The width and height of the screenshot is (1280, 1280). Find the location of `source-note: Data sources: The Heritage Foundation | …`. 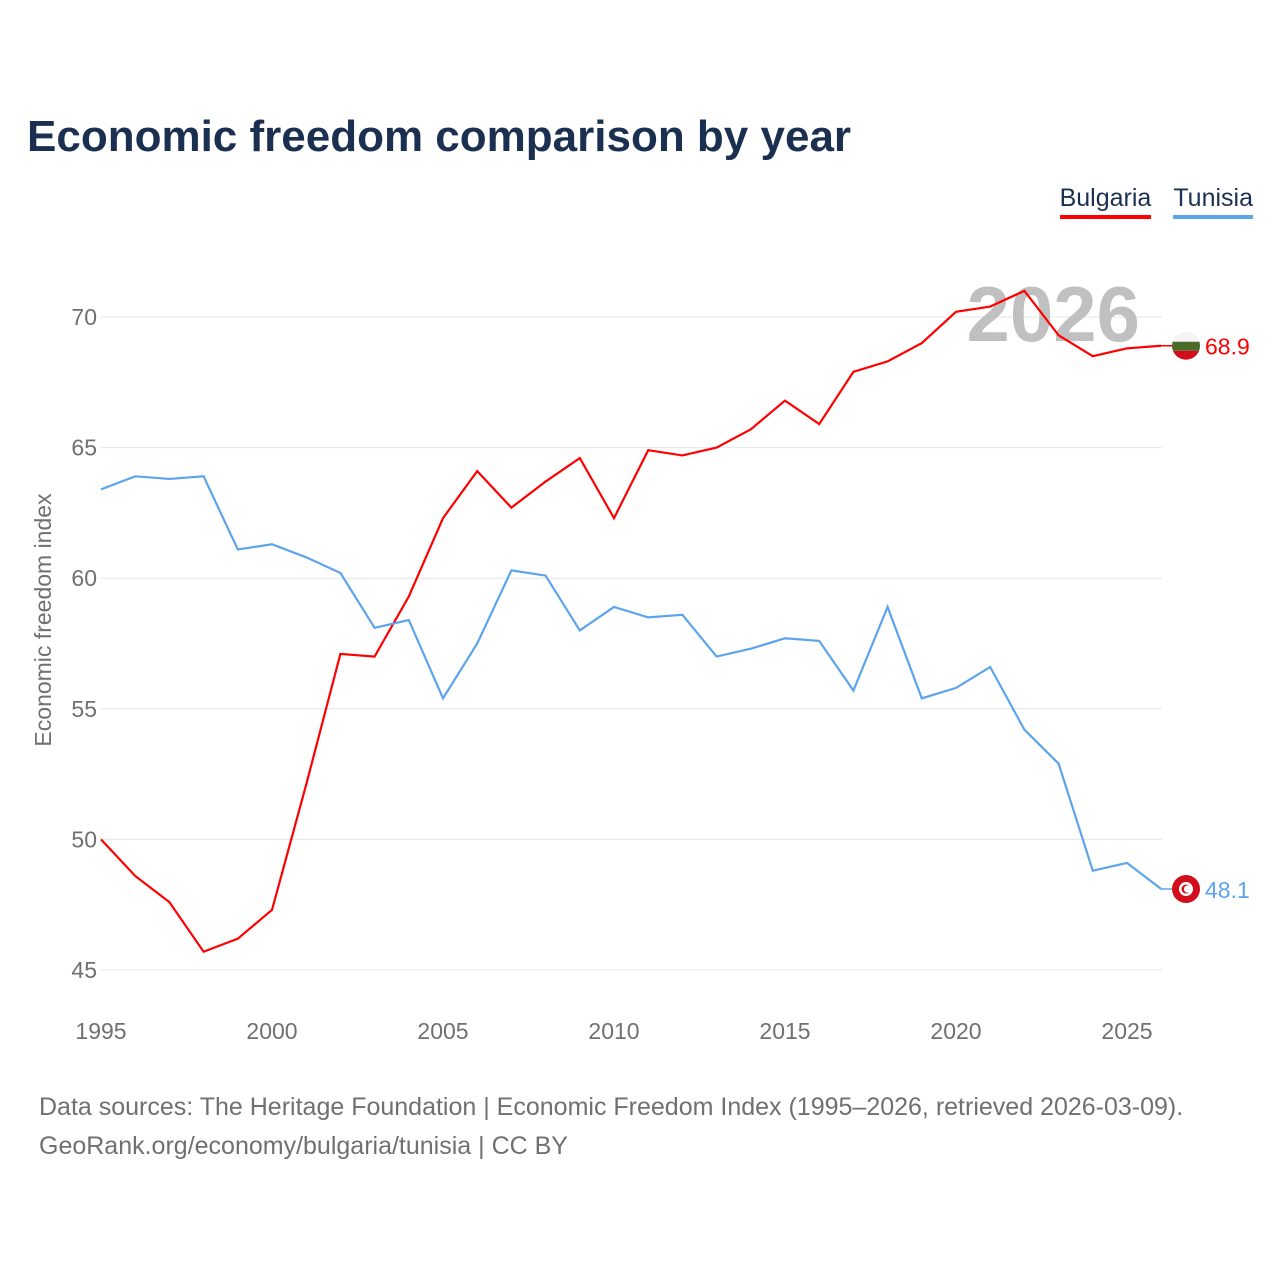

source-note: Data sources: The Heritage Foundation | … is located at coordinates (611, 1127).